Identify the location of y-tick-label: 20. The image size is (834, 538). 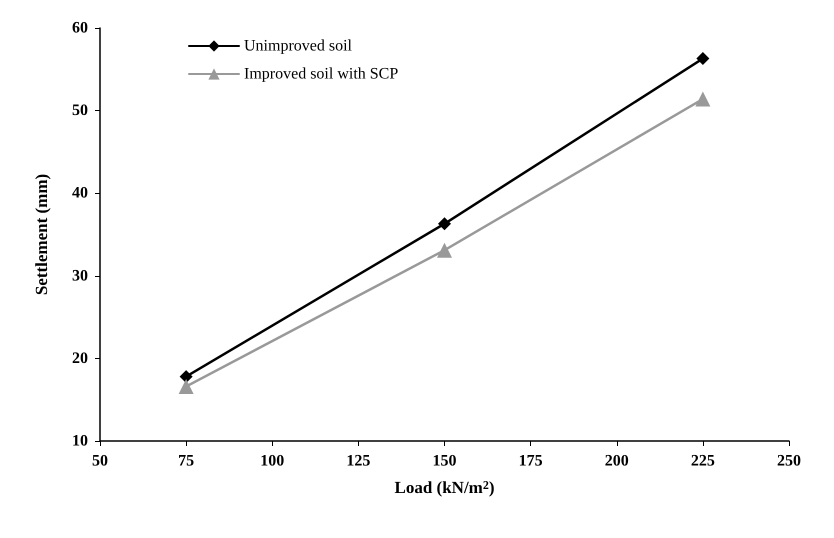
(80, 358).